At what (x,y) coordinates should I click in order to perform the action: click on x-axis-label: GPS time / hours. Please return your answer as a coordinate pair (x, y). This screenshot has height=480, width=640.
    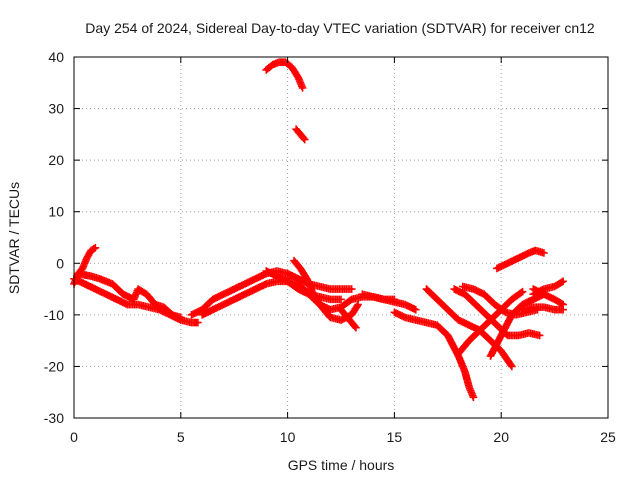
    Looking at the image, I should click on (341, 465).